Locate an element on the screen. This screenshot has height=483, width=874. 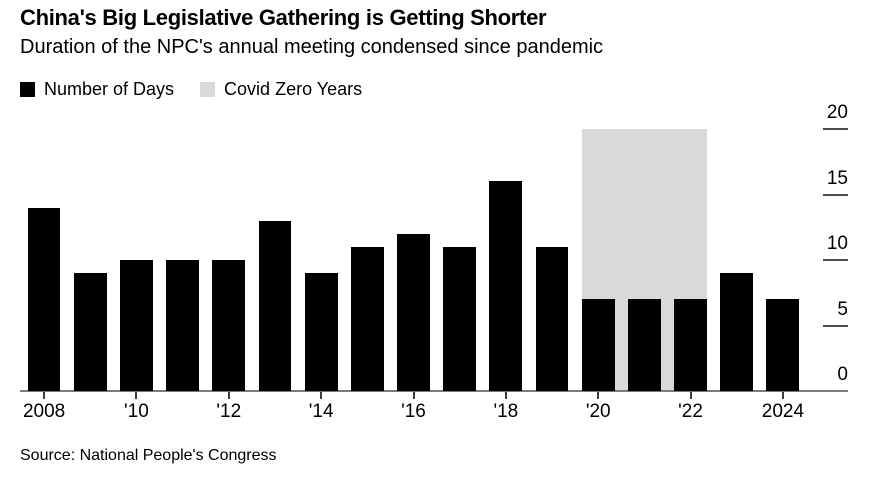
bar-2016 is located at coordinates (413, 312).